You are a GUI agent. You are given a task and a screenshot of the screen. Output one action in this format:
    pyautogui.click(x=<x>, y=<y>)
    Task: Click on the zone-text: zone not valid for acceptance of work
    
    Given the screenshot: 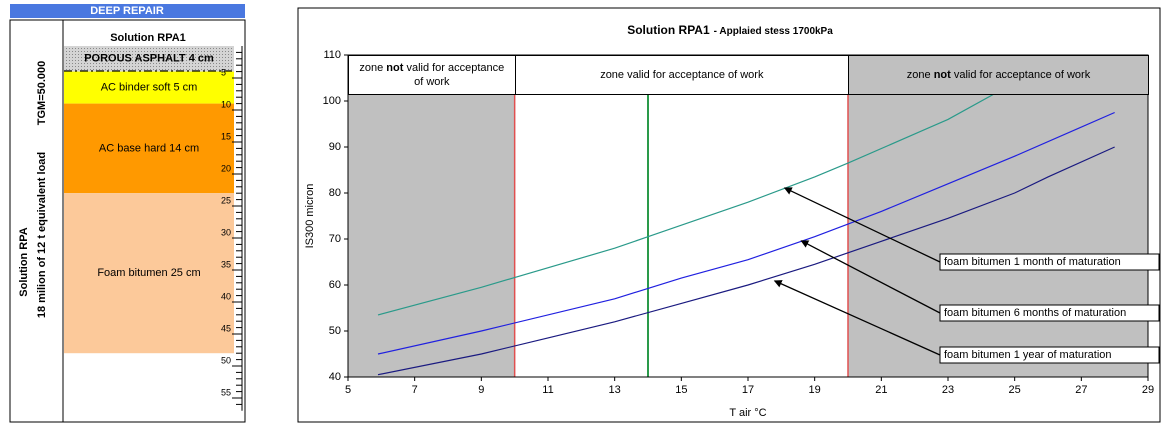 What is the action you would take?
    pyautogui.click(x=432, y=75)
    